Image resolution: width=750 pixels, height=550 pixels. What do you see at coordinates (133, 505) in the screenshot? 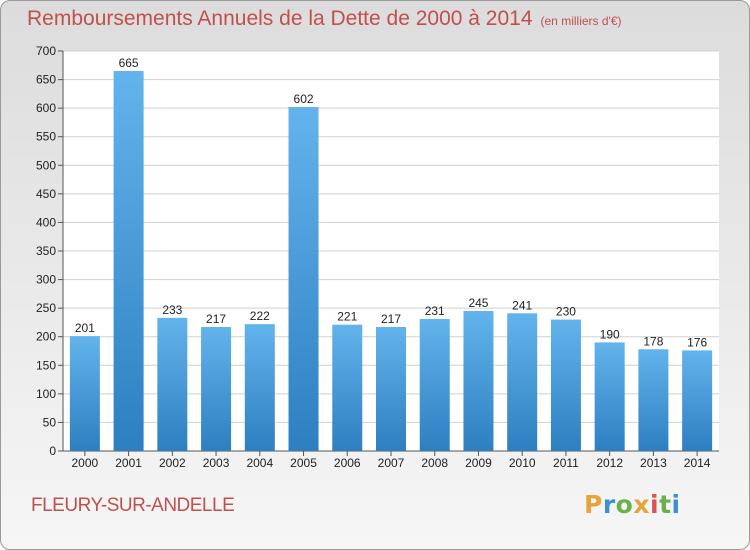
I see `commune-name: FLEURY-SUR-ANDELLE` at bounding box center [133, 505].